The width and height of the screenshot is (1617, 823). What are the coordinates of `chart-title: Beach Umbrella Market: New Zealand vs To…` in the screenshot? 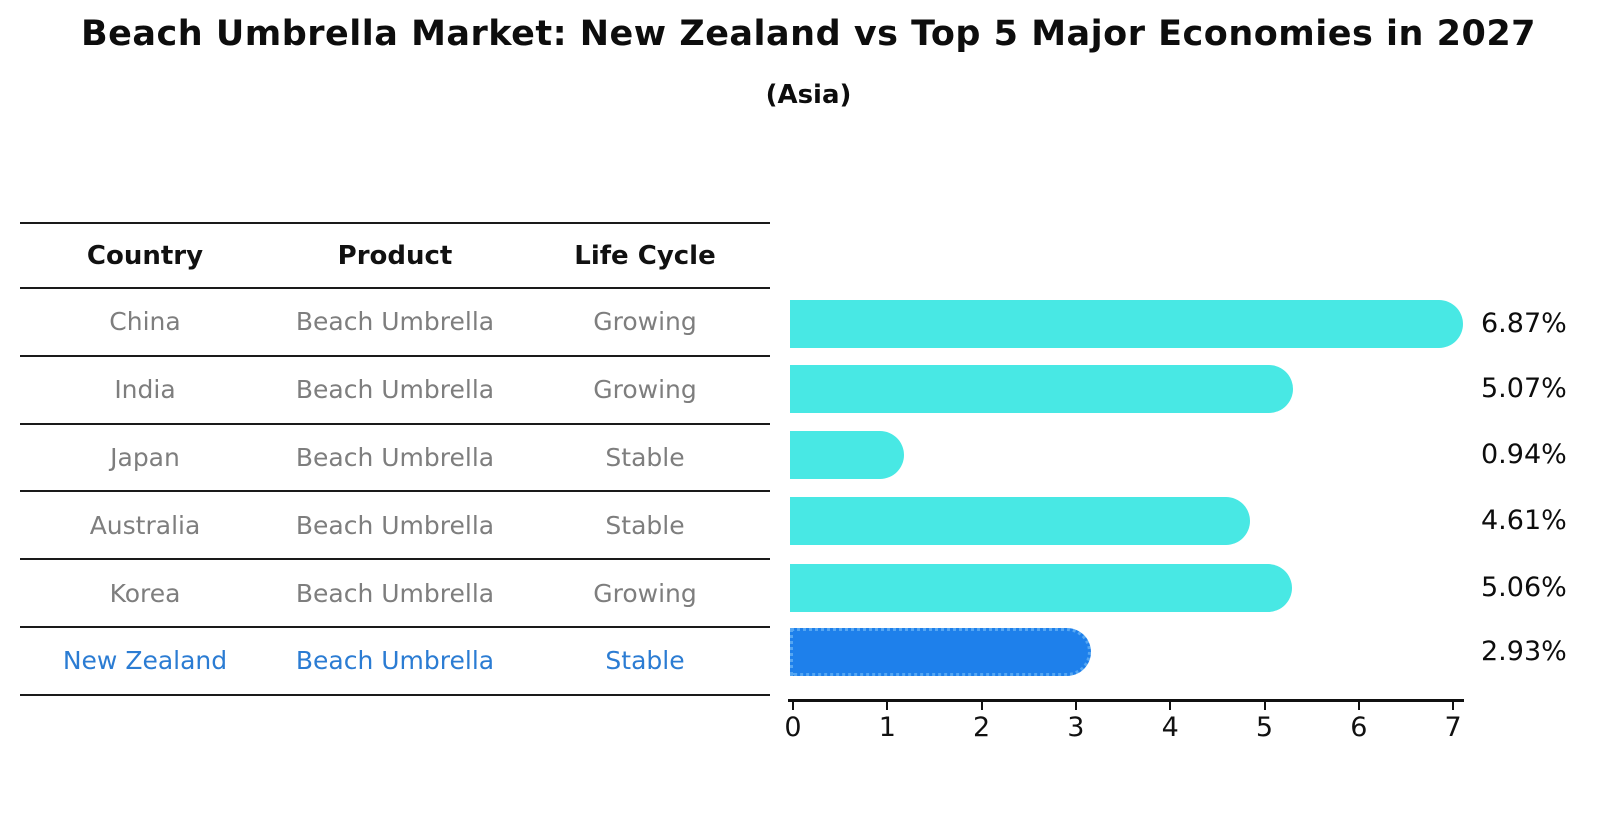 It's located at (808, 34).